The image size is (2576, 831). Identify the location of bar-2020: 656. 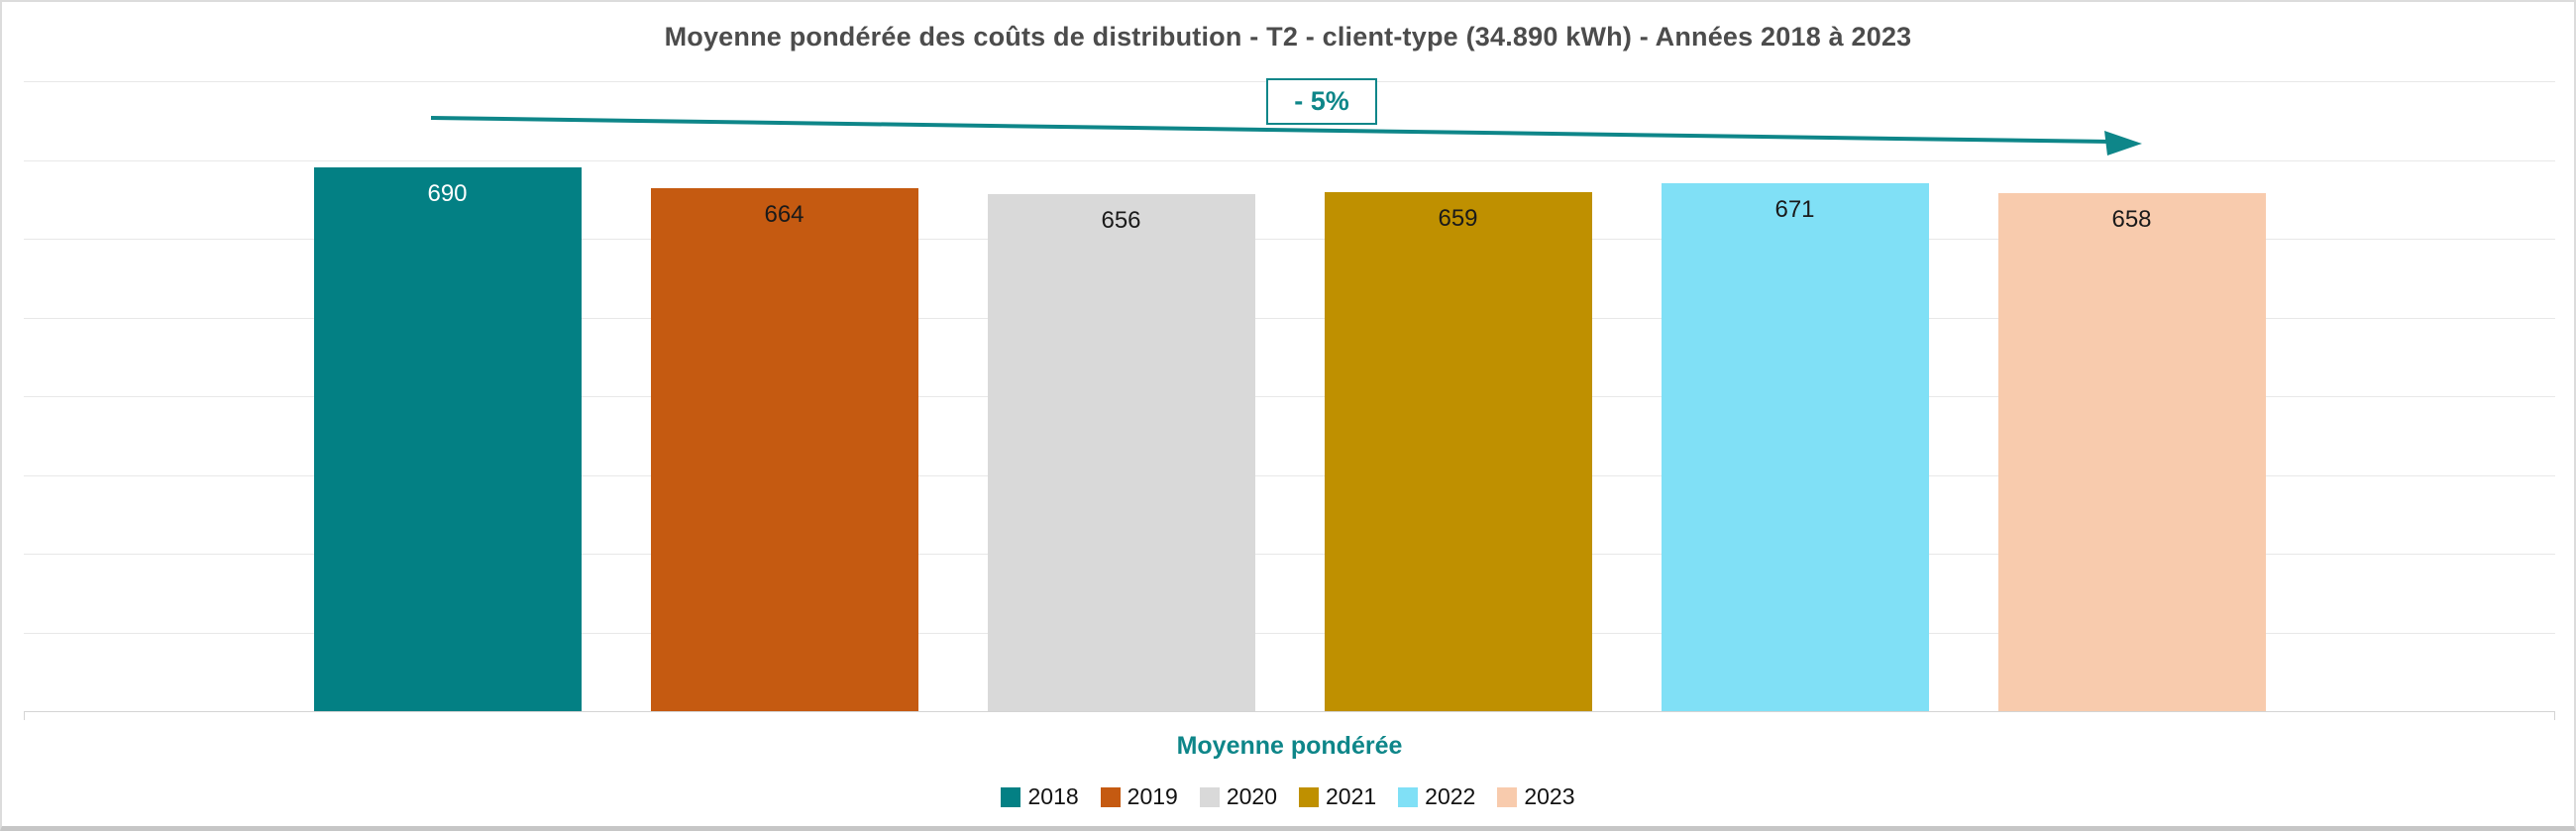
(1121, 453).